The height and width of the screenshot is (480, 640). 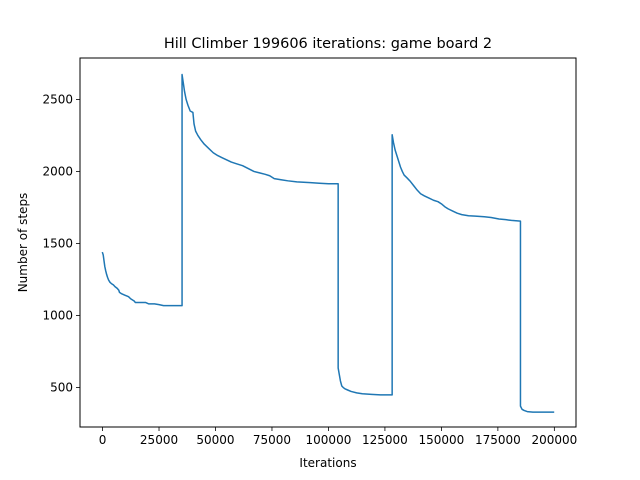 What do you see at coordinates (61, 387) in the screenshot?
I see `y-tick-label: 500` at bounding box center [61, 387].